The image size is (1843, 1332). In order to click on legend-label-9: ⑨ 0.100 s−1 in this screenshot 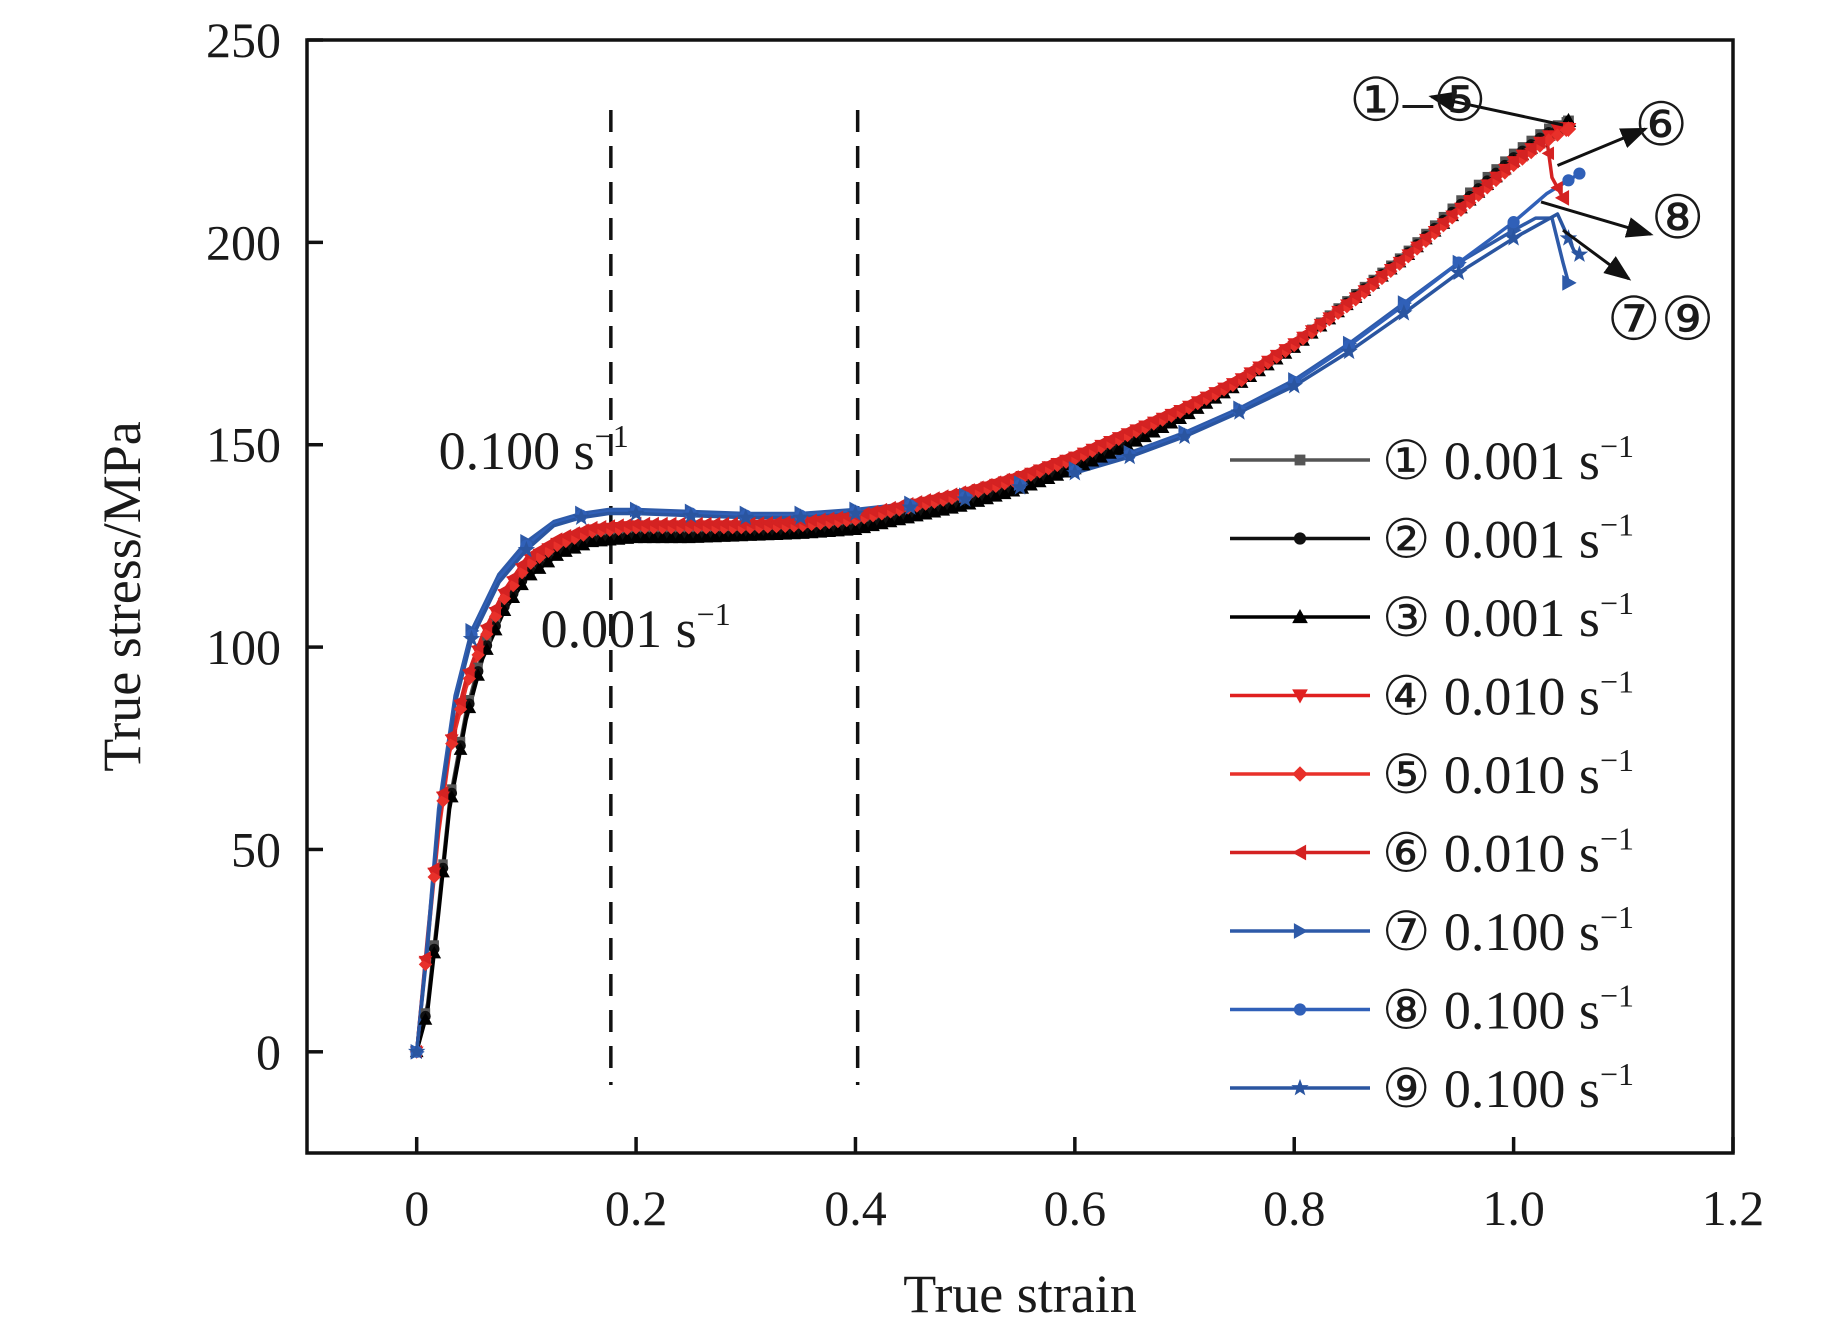, I will do `click(1508, 1087)`.